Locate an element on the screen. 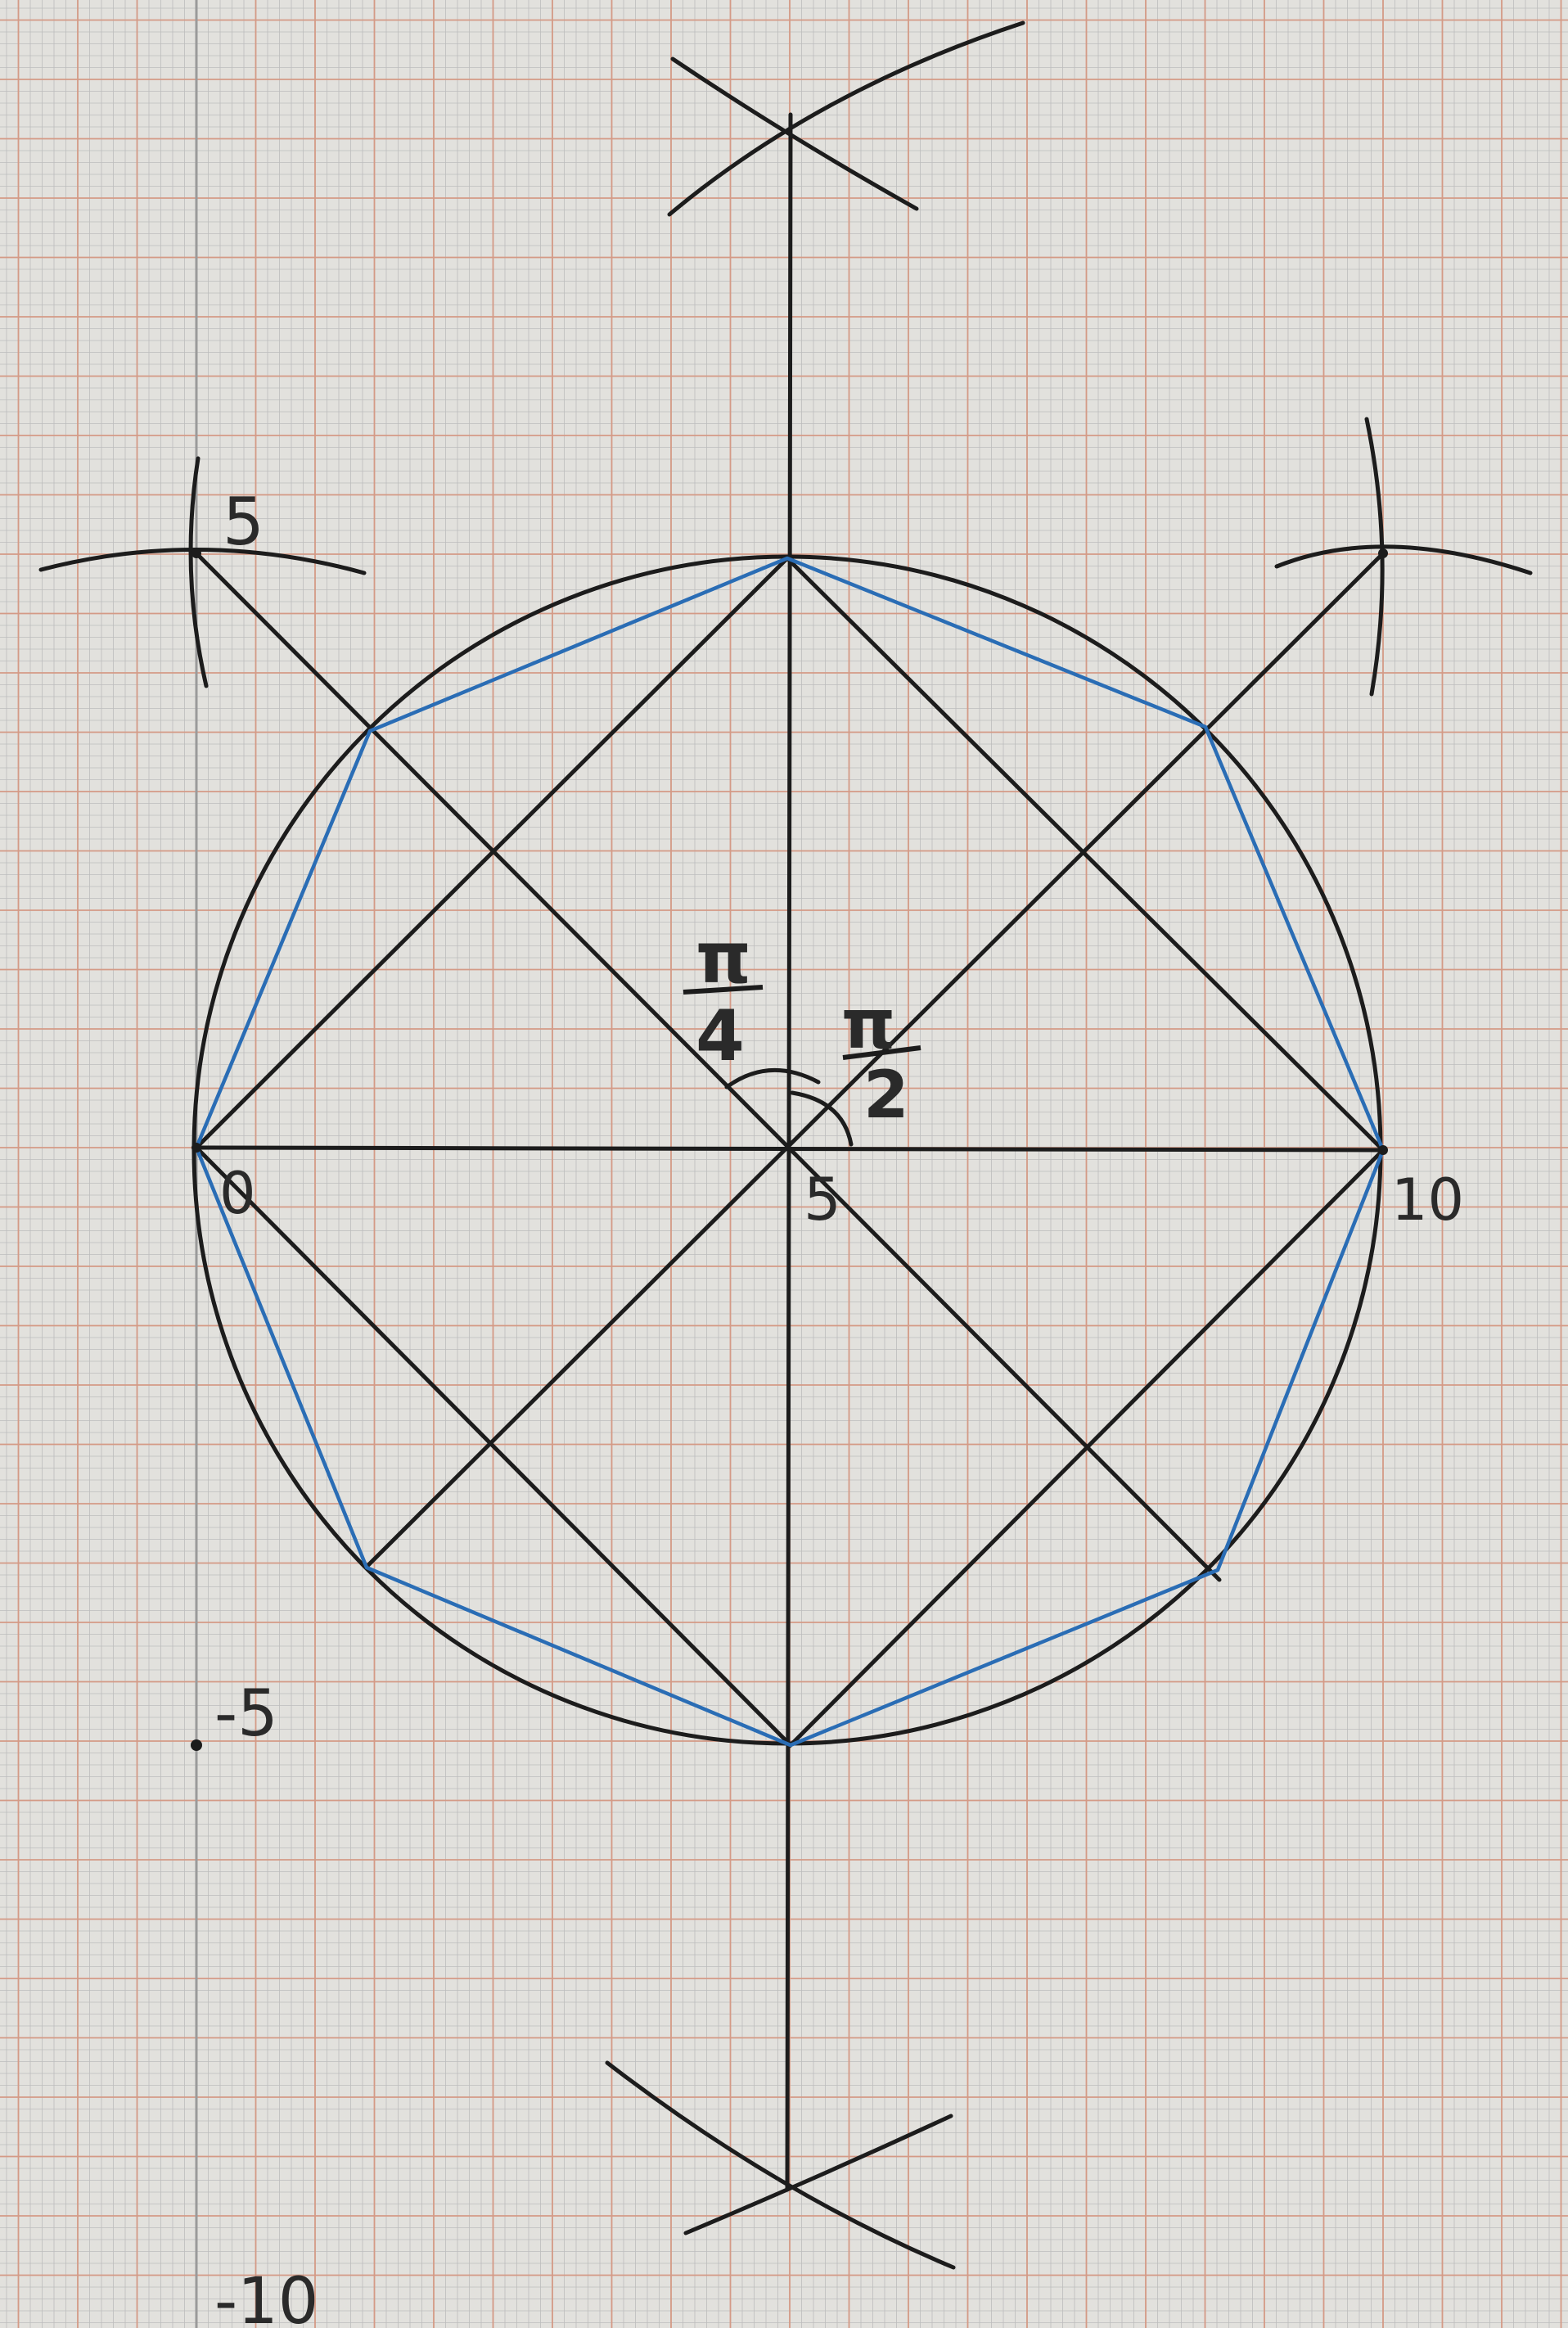 The width and height of the screenshot is (1568, 2328). top-left-arc-vertical is located at coordinates (198, 572).